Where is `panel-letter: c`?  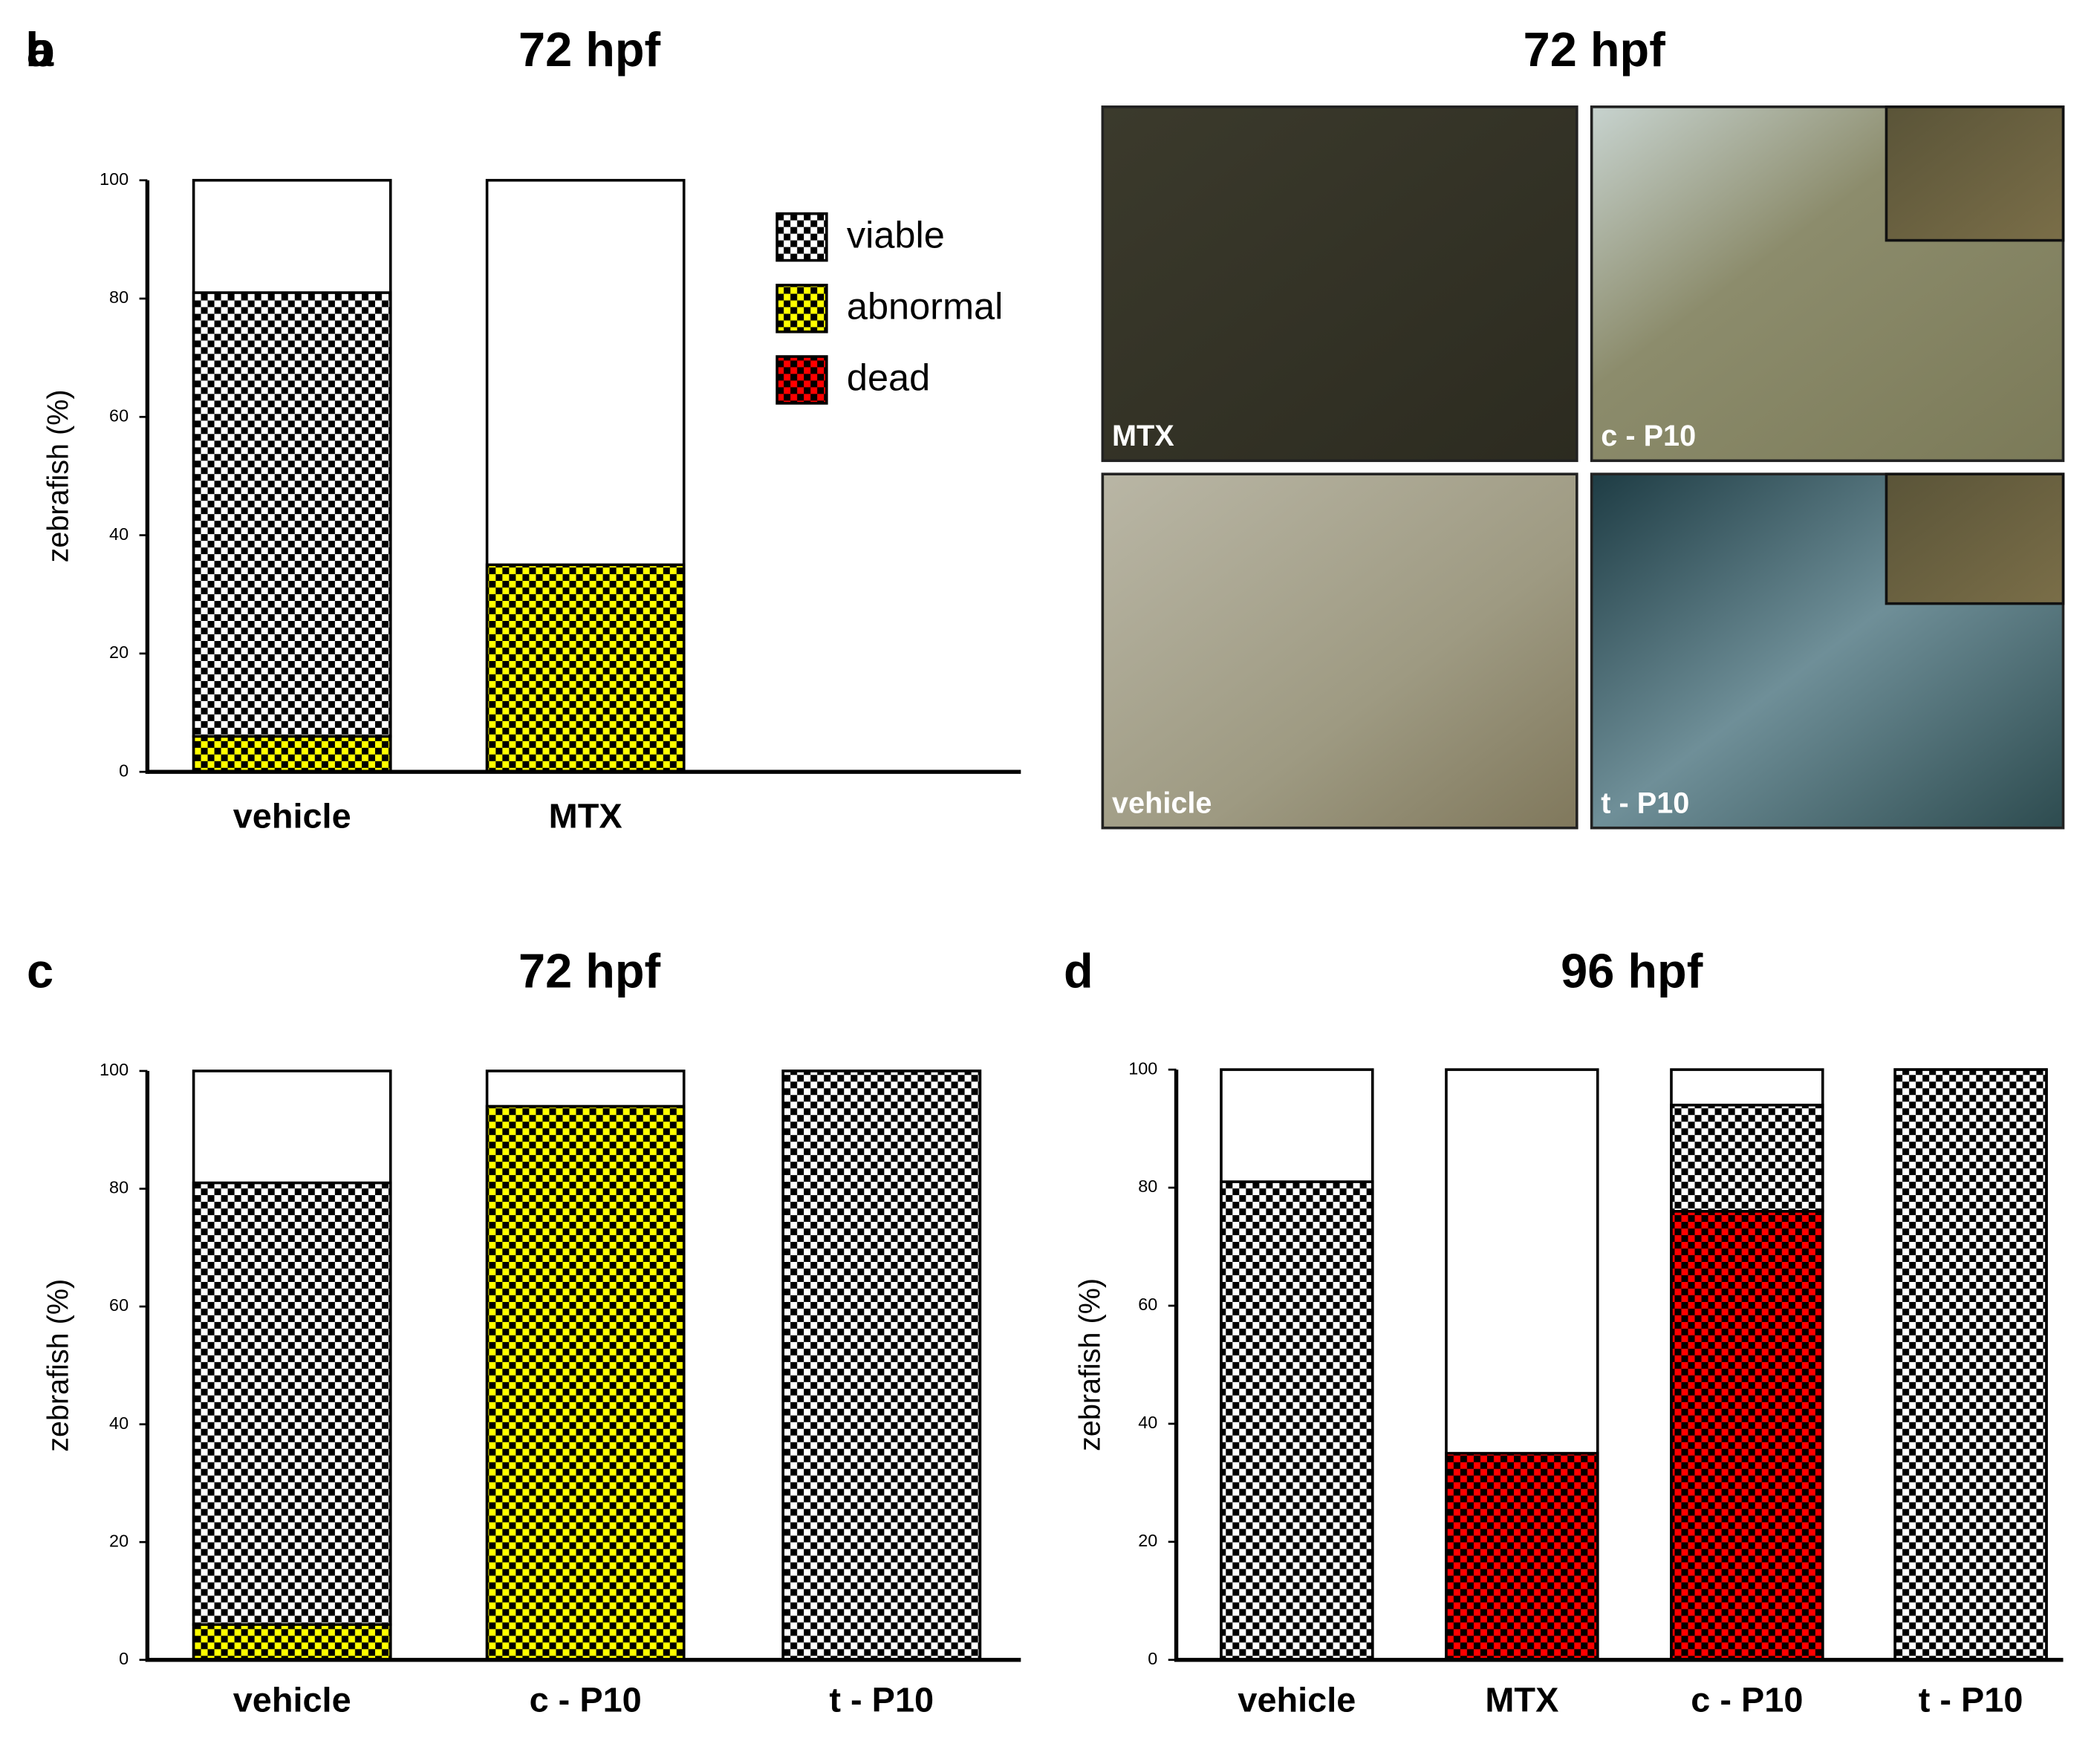 panel-letter: c is located at coordinates (40, 971).